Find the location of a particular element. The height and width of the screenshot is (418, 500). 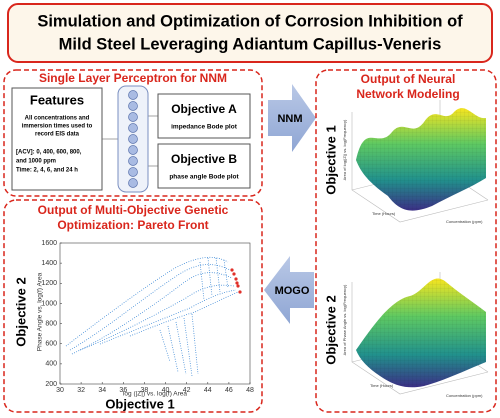

connections is located at coordinates (130, 141).